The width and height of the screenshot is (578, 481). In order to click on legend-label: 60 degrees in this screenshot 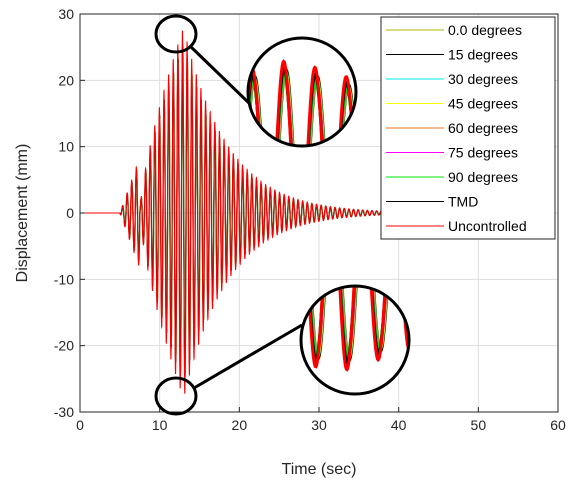, I will do `click(483, 128)`.